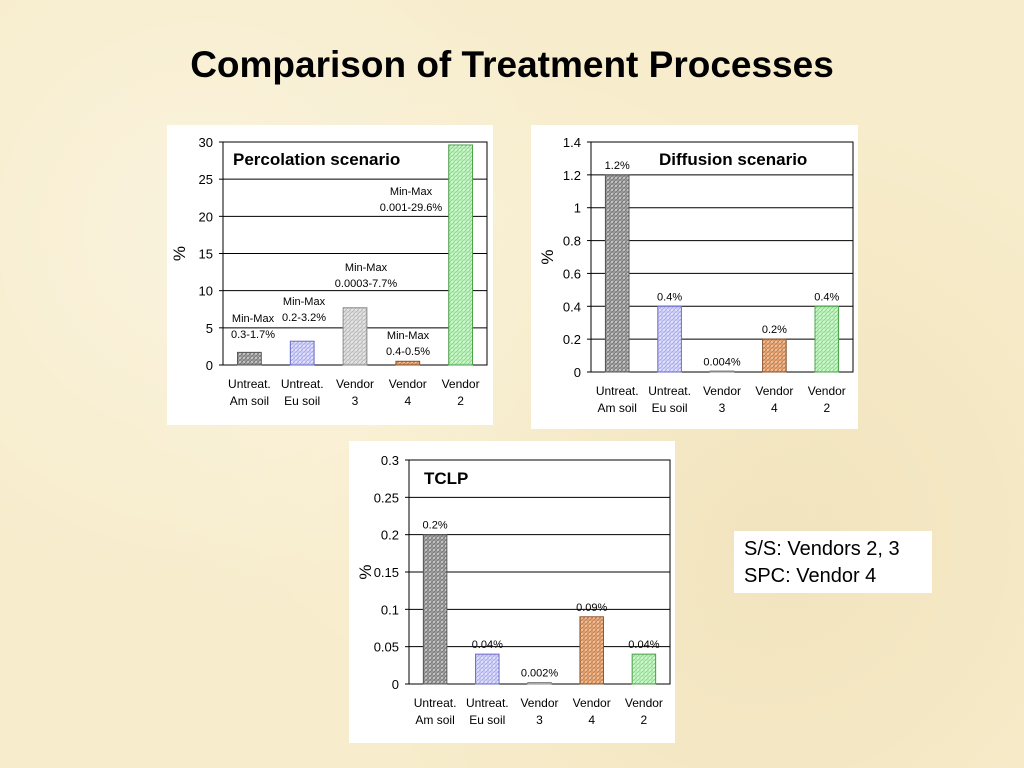 The image size is (1024, 768). What do you see at coordinates (253, 335) in the screenshot?
I see `data-label: 0.3-1.7%` at bounding box center [253, 335].